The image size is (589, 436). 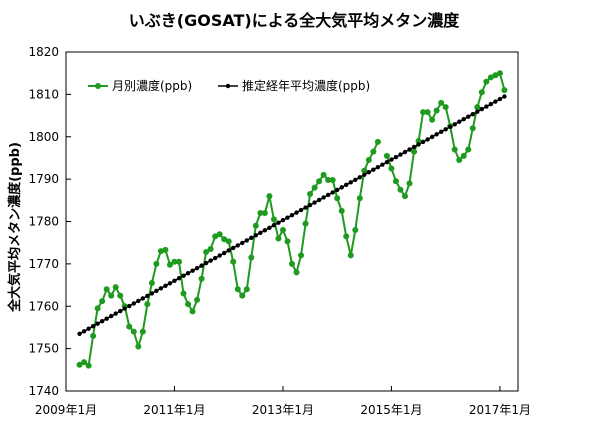 I want to click on x-tick-label: 2013年1月, so click(x=283, y=410).